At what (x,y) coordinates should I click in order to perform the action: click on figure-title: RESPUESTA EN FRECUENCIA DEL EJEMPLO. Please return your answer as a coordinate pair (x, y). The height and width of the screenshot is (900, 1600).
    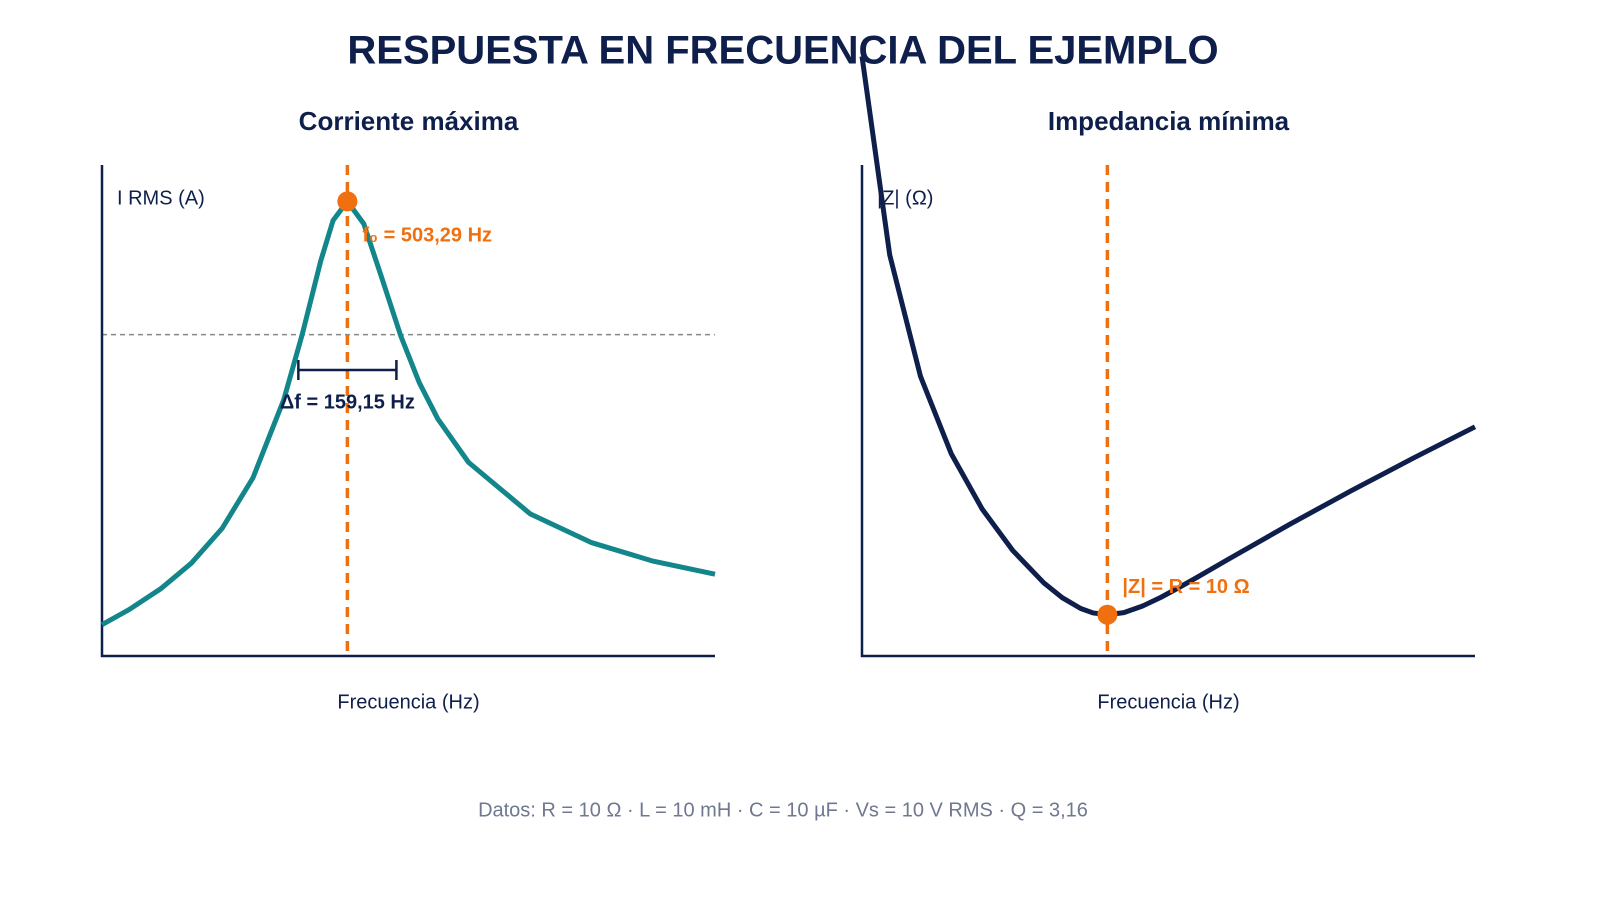
    Looking at the image, I should click on (782, 51).